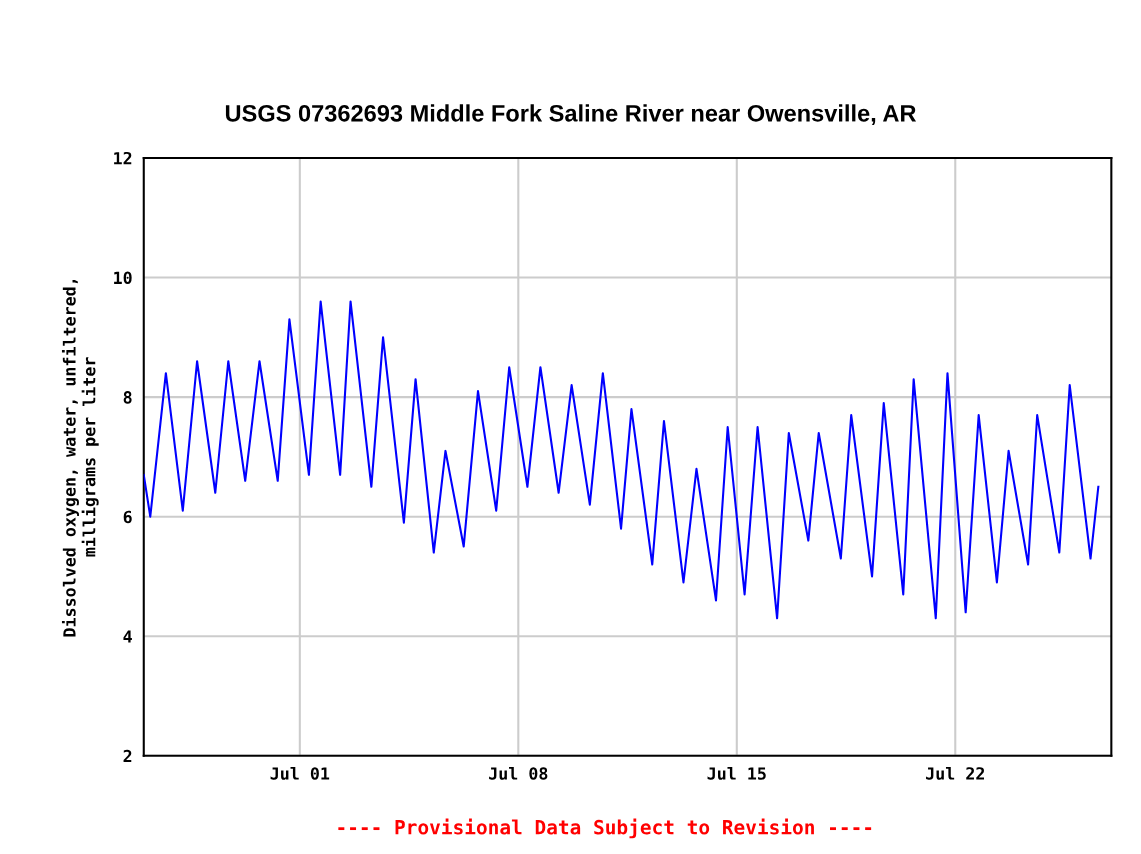 This screenshot has width=1141, height=854. Describe the element at coordinates (123, 278) in the screenshot. I see `y-tick-label: 10` at that location.